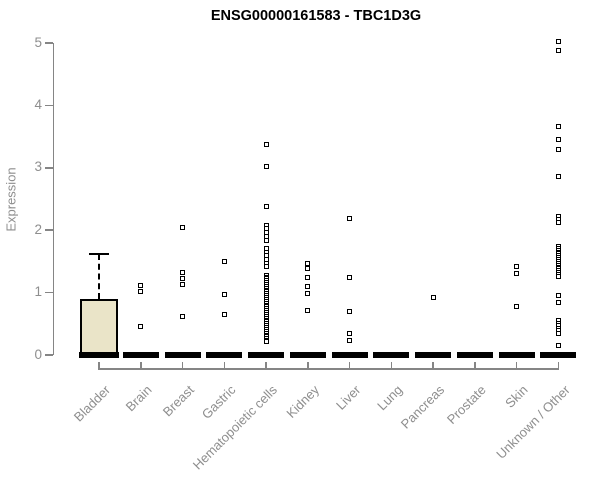 This screenshot has width=600, height=500. I want to click on y-axis-tick-label: 1, so click(38, 292).